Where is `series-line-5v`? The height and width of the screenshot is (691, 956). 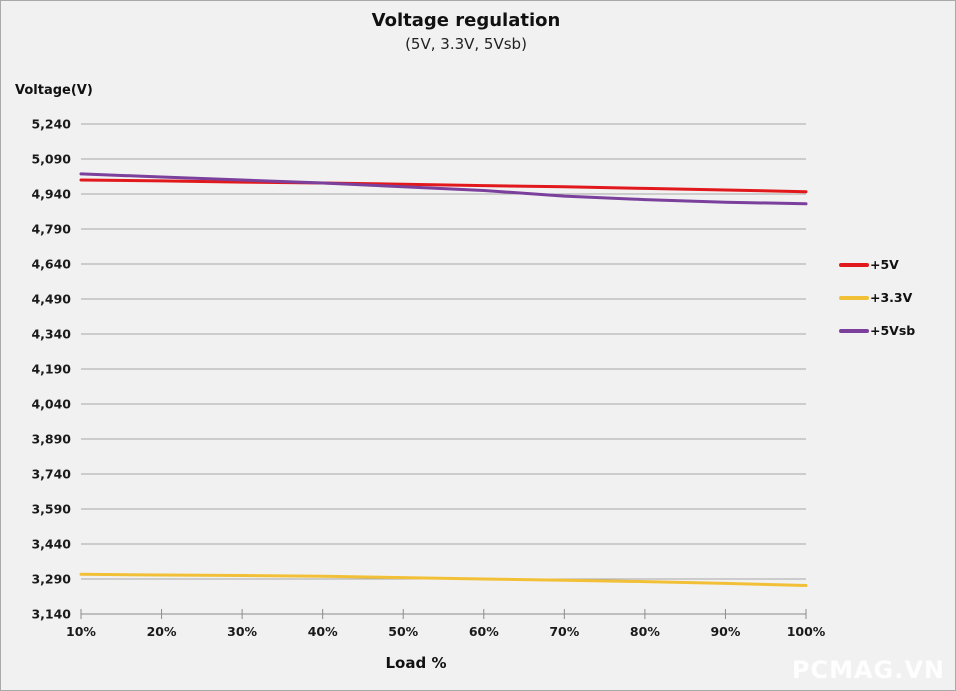 series-line-5v is located at coordinates (443, 186).